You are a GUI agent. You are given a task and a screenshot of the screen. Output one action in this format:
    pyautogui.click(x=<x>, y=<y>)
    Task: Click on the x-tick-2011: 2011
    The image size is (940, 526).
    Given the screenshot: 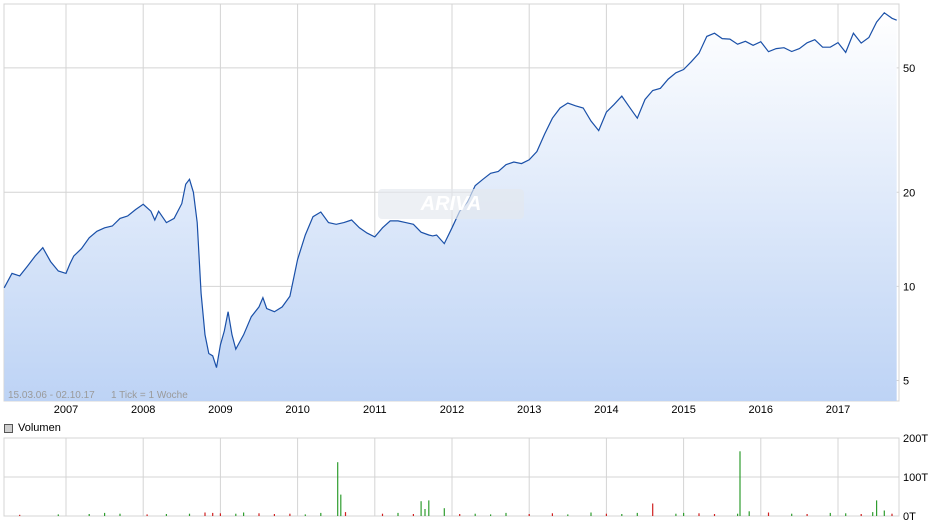 What is the action you would take?
    pyautogui.click(x=375, y=410)
    